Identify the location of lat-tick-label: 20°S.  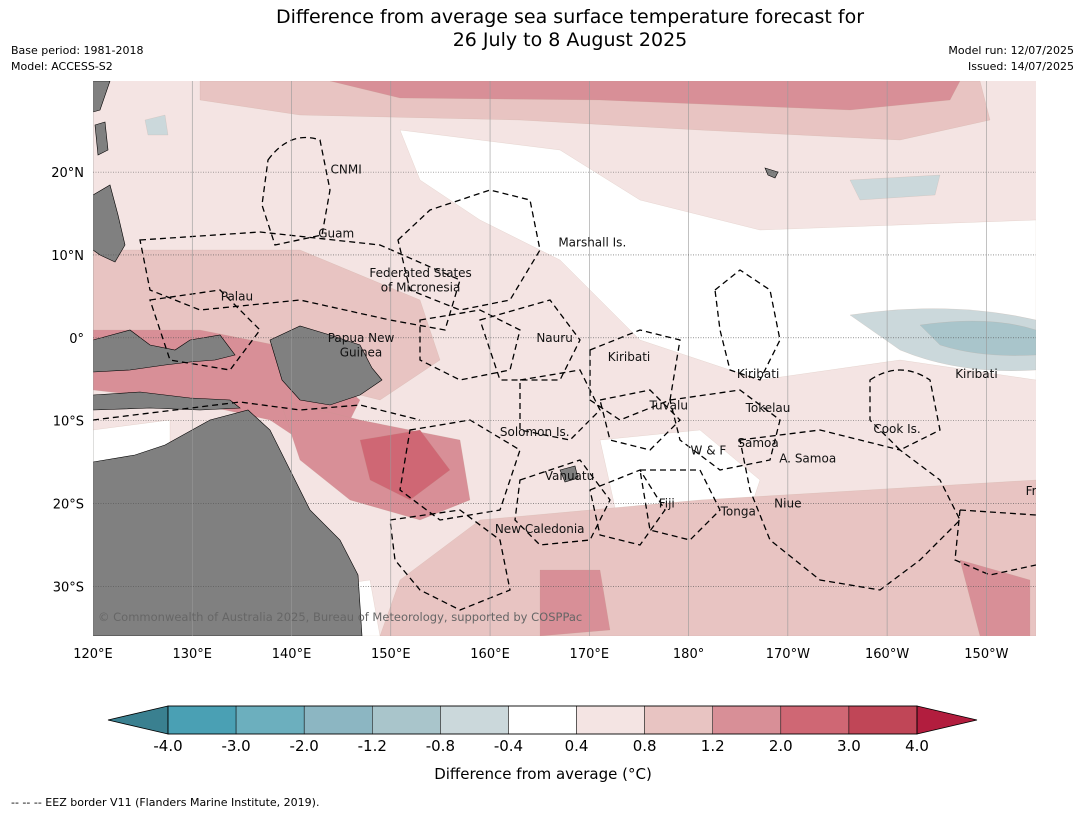
(68, 504).